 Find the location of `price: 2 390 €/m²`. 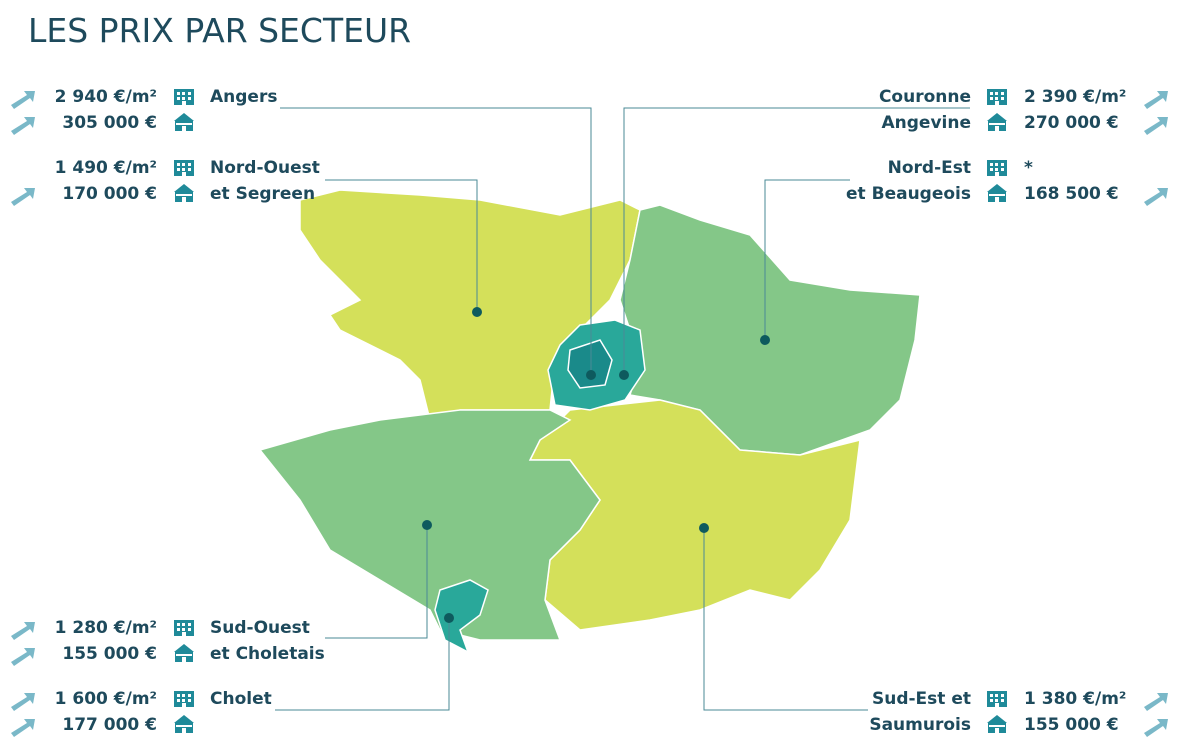

price: 2 390 €/m² is located at coordinates (1075, 97).